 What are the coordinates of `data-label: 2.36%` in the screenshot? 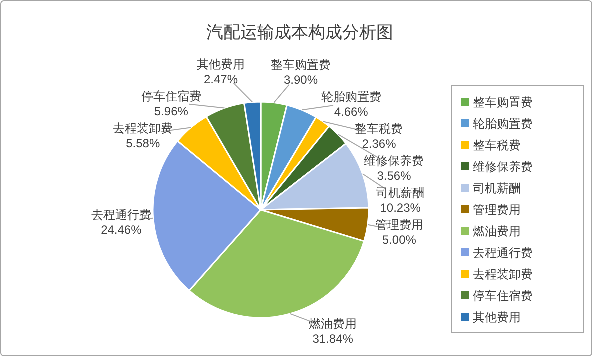 It's located at (379, 144).